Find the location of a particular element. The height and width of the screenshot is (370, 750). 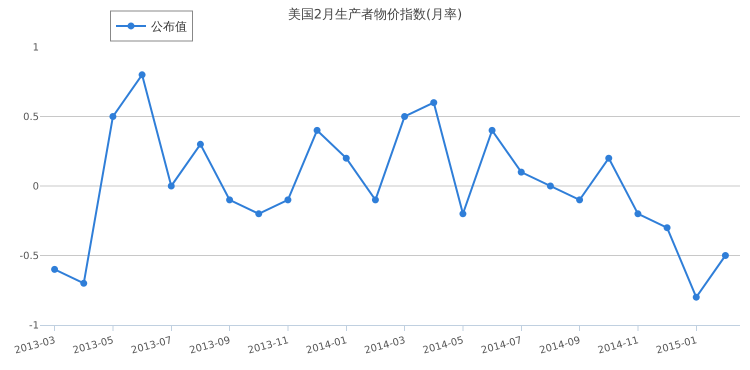

x-tick-label: 2014-11 is located at coordinates (618, 346).